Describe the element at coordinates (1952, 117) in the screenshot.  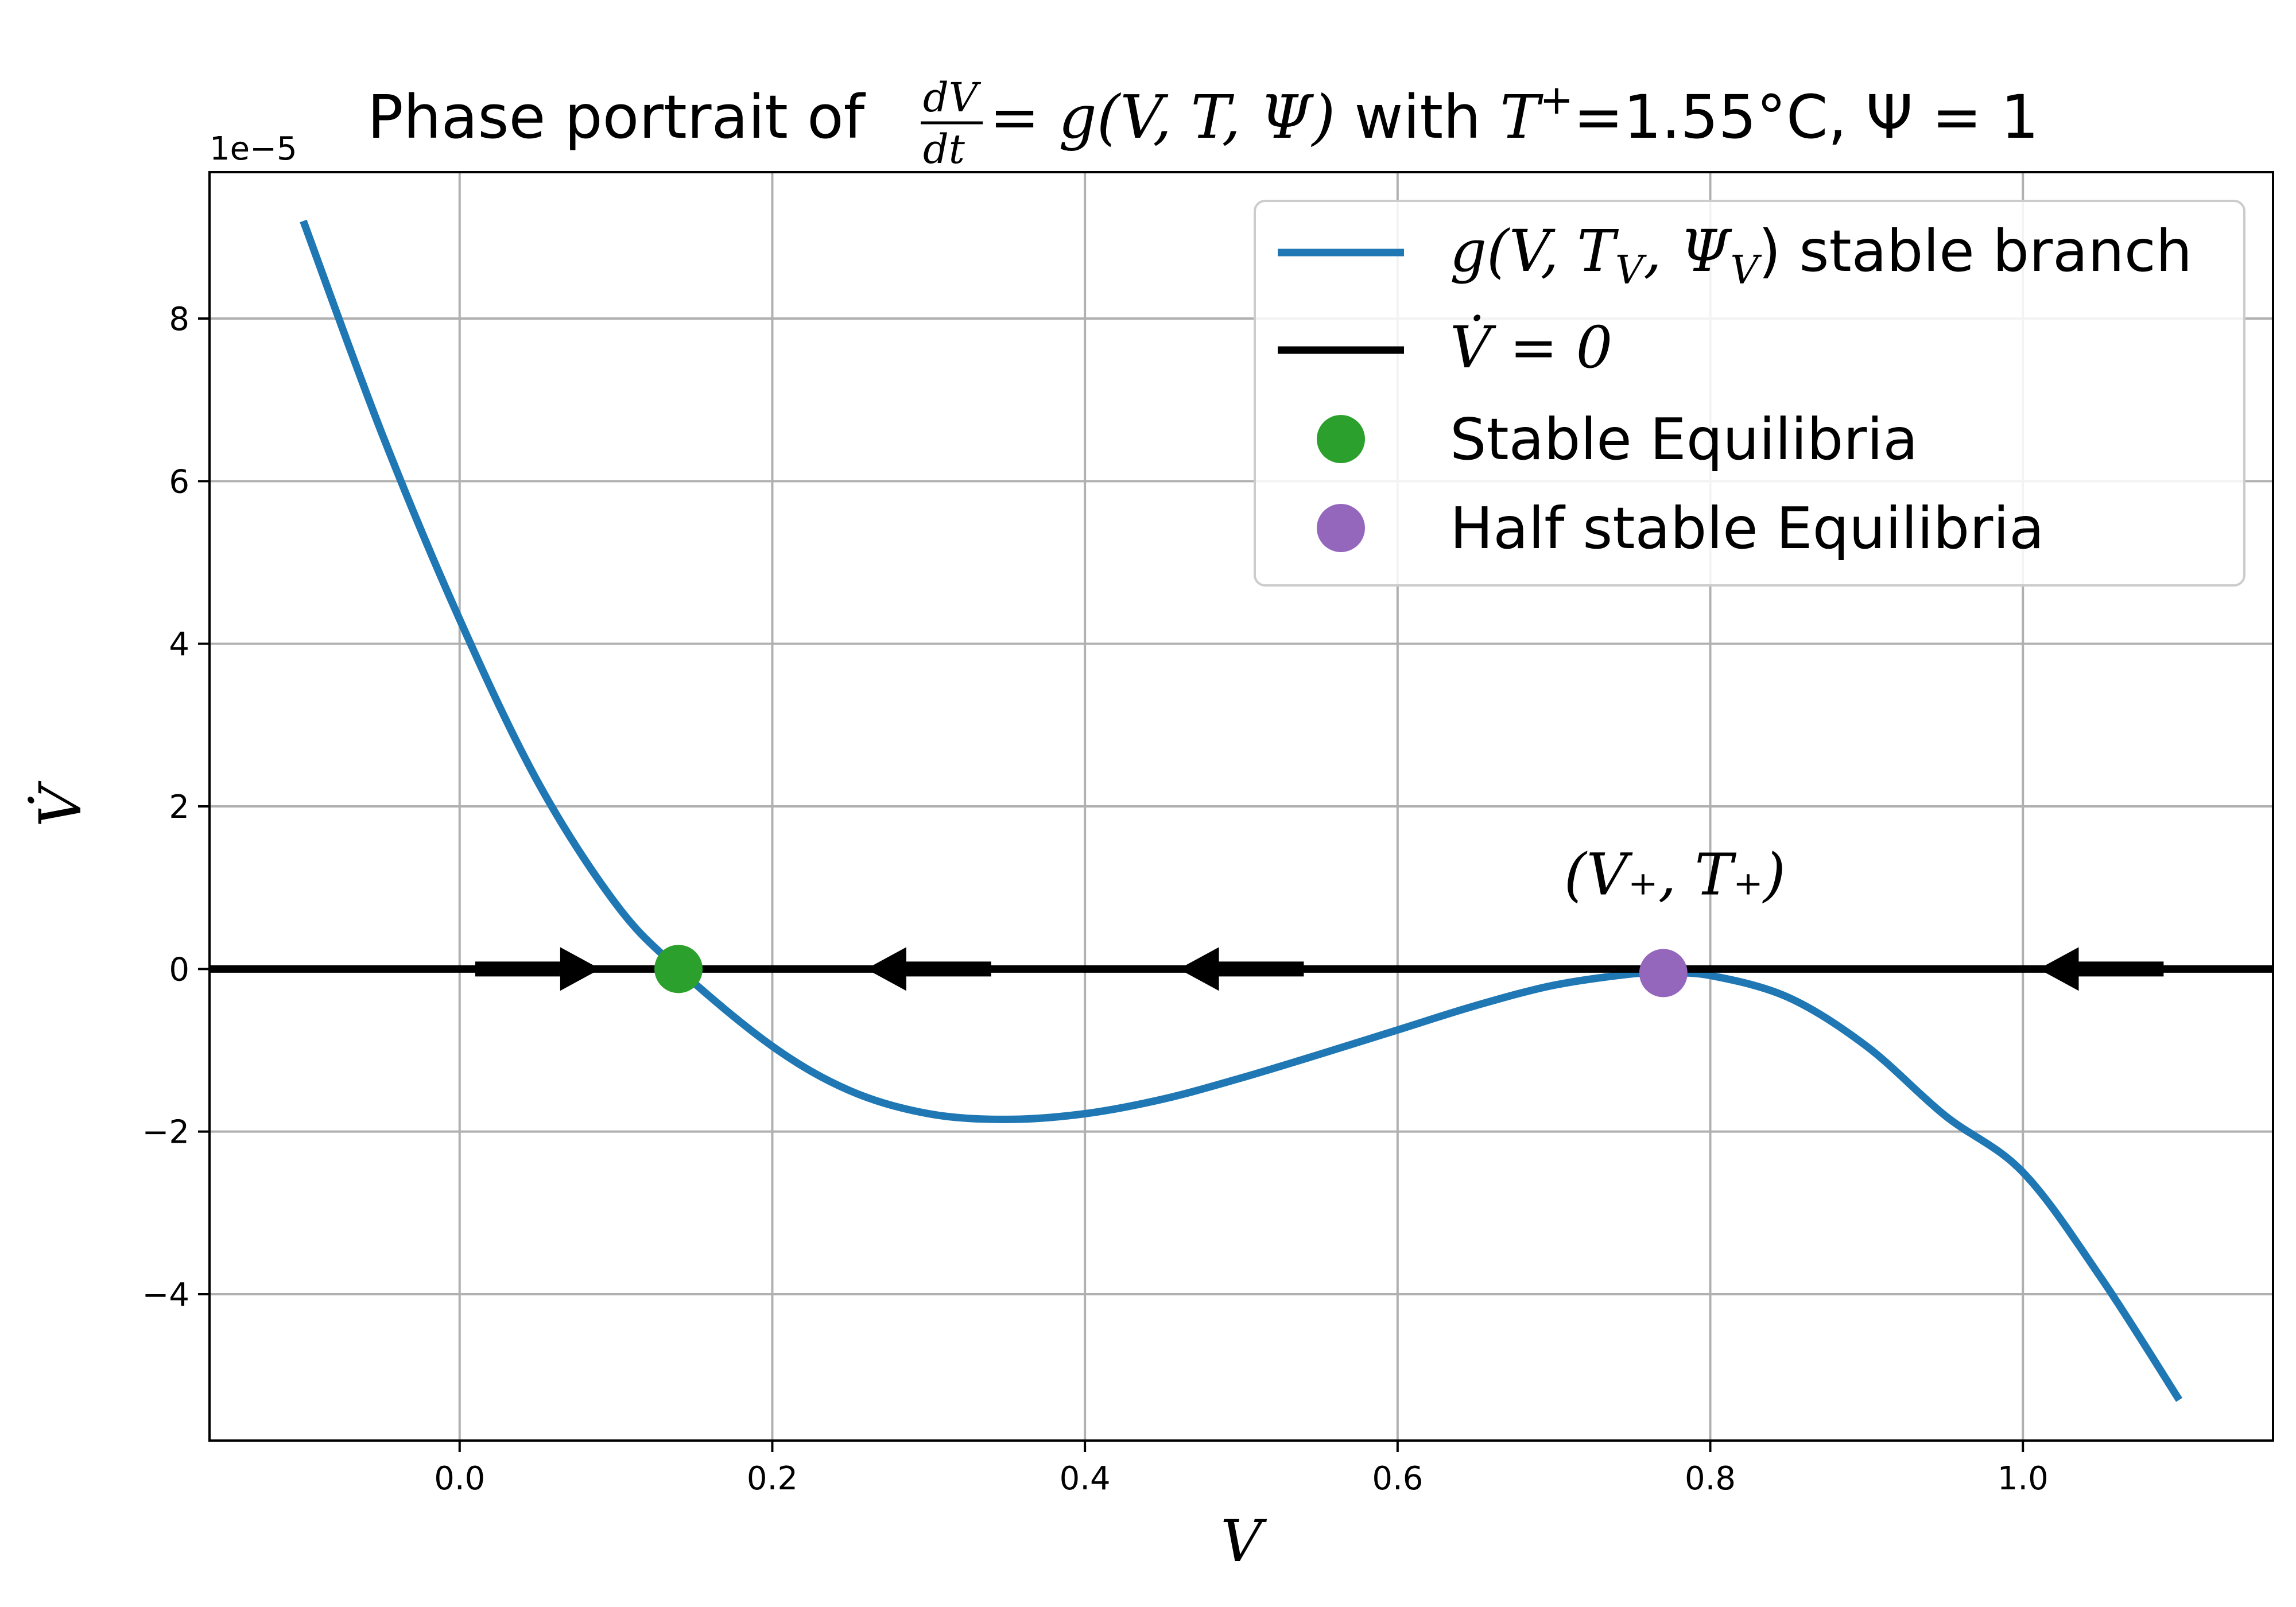
I see `title-psi: Ψ = 1` at that location.